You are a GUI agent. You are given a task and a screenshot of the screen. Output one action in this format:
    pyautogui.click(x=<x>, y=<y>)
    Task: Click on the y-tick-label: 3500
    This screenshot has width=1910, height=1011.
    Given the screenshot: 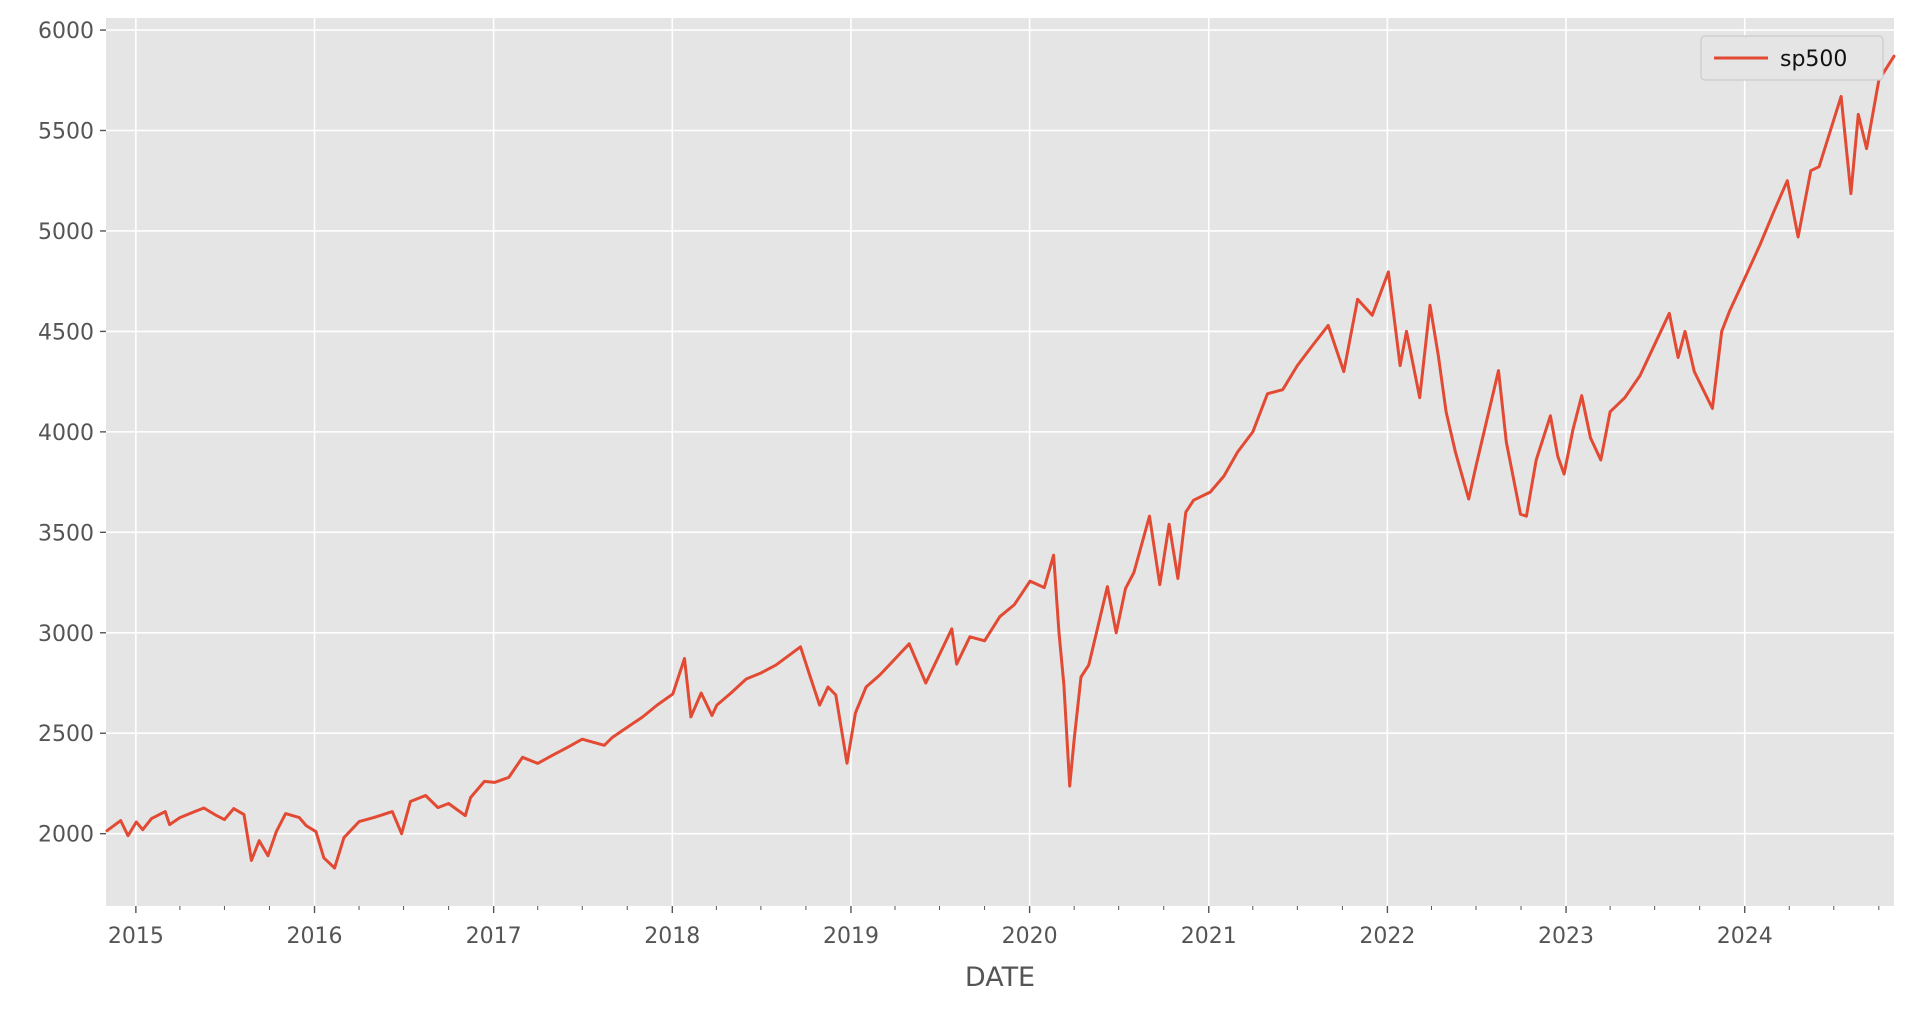 What is the action you would take?
    pyautogui.click(x=66, y=533)
    